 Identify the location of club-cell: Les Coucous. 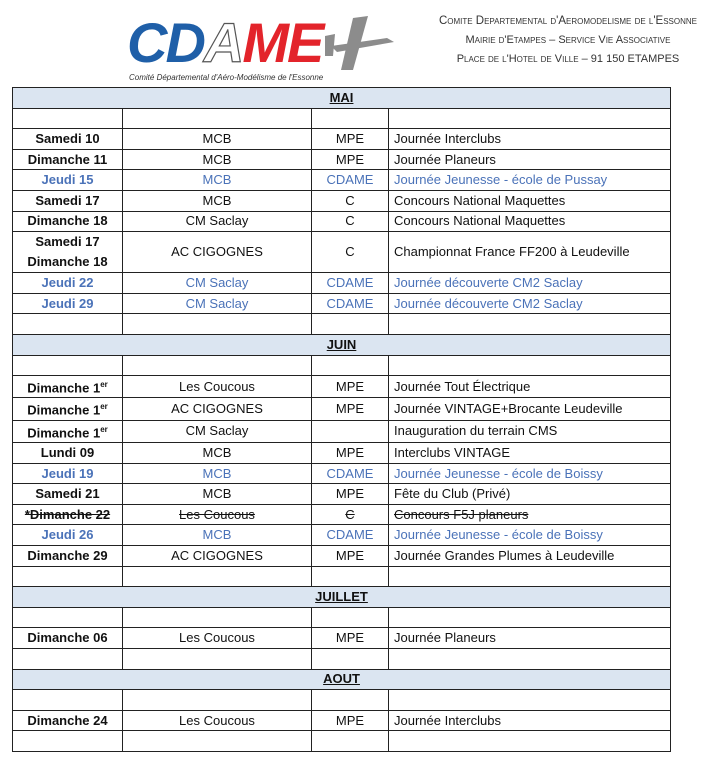
(217, 387).